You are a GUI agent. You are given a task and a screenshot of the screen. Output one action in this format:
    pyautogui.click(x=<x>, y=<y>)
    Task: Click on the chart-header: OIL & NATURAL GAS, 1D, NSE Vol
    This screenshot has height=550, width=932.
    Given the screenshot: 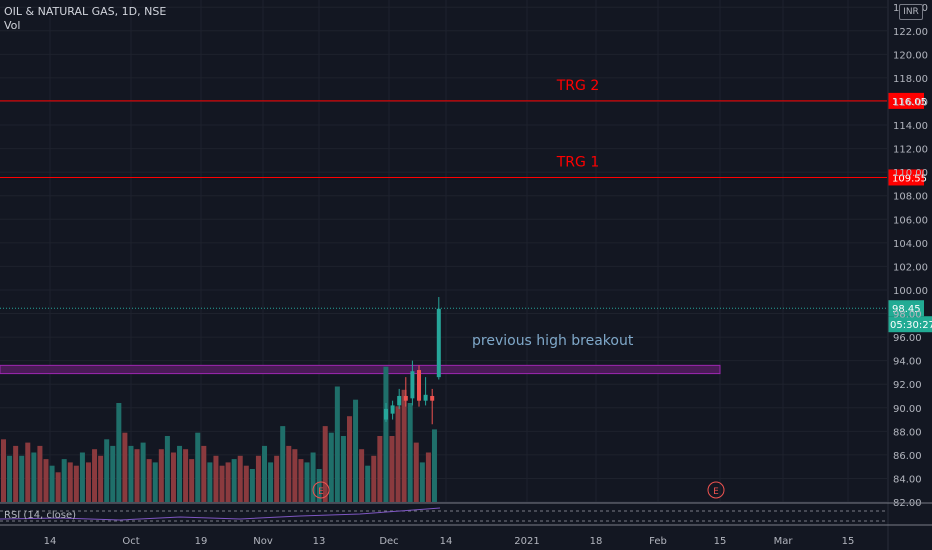 What is the action you would take?
    pyautogui.click(x=85, y=19)
    